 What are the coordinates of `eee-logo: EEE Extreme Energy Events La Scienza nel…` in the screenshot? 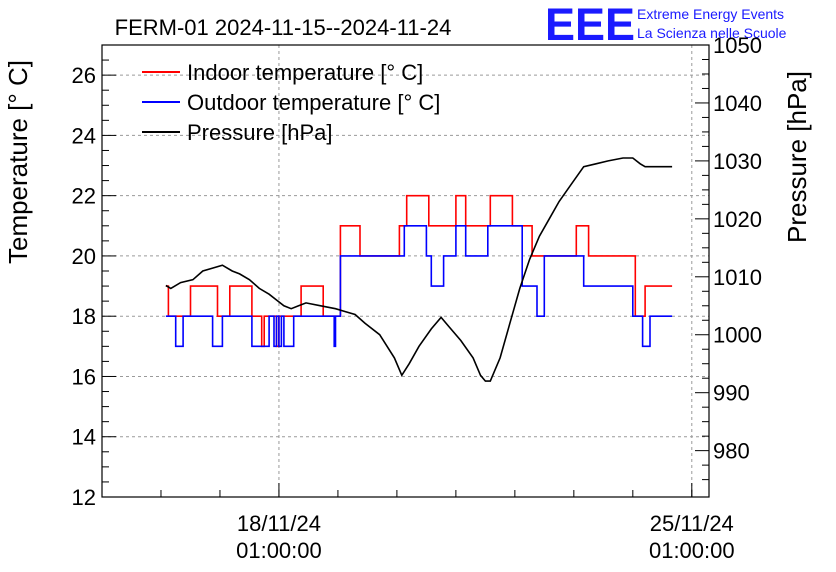 It's located at (666, 25).